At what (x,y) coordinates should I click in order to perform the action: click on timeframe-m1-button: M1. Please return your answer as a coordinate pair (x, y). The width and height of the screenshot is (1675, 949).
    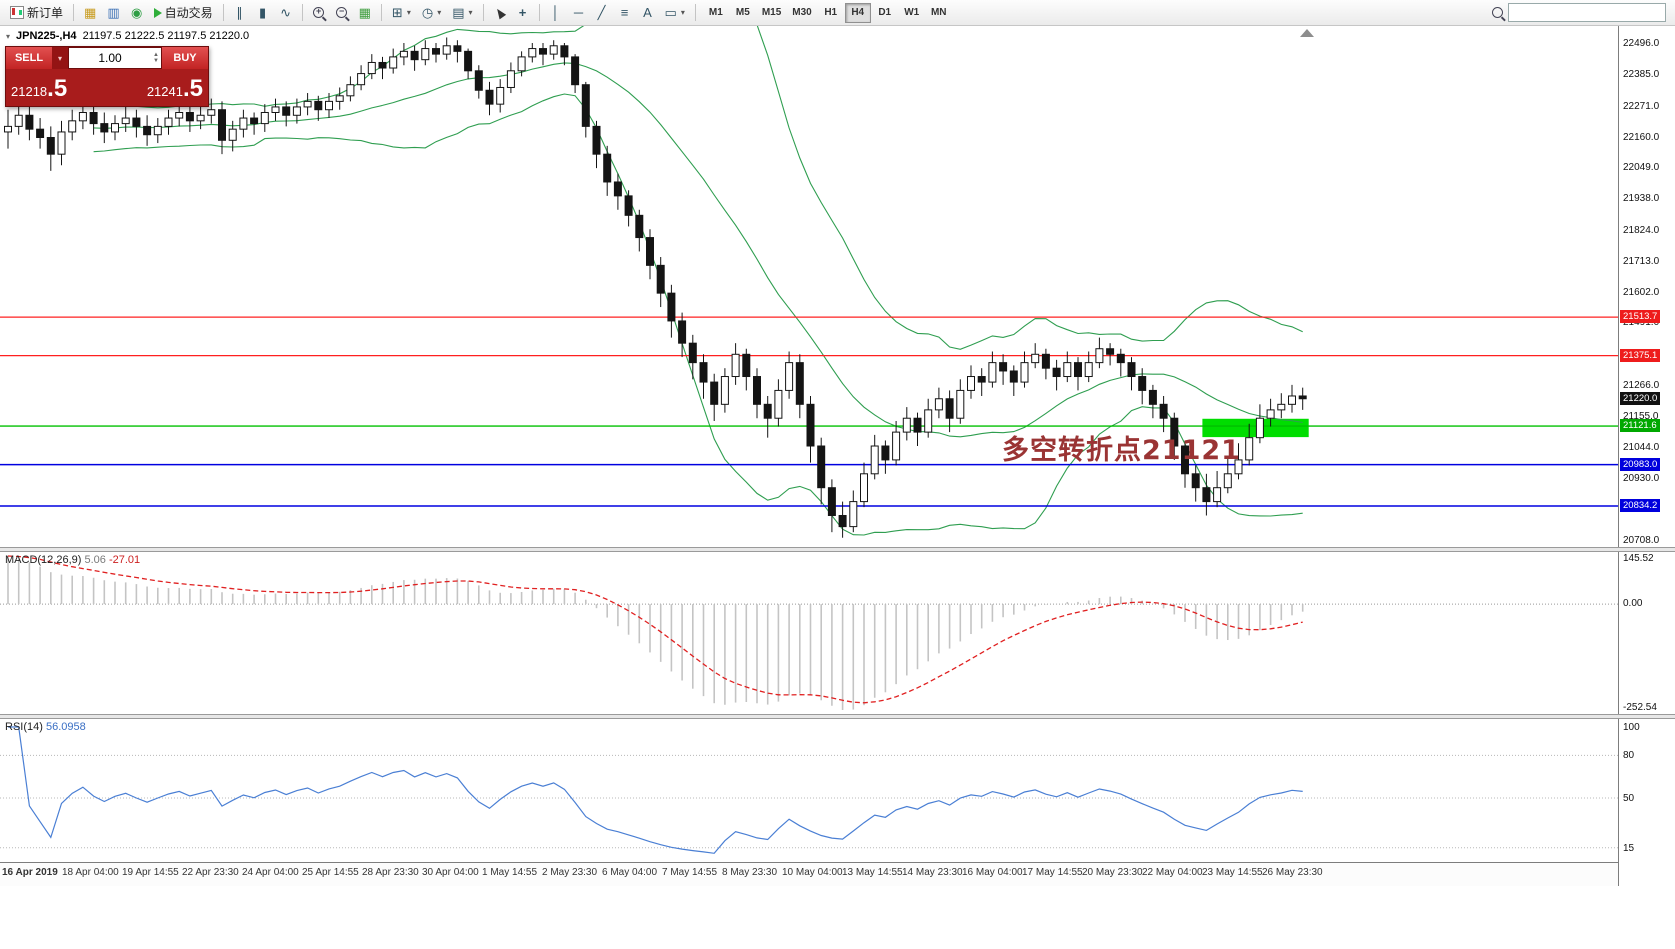
    Looking at the image, I should click on (716, 13).